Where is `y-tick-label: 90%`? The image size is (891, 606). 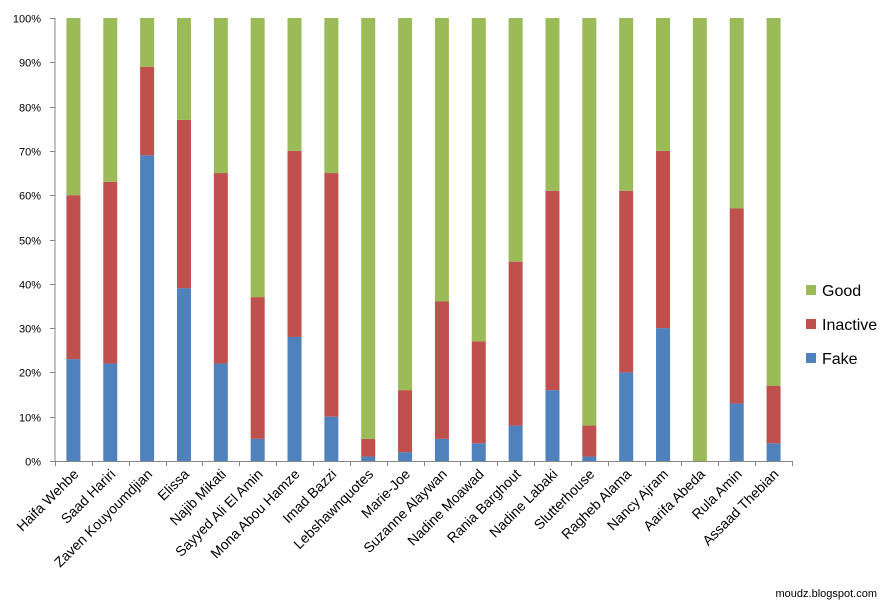 y-tick-label: 90% is located at coordinates (30, 64).